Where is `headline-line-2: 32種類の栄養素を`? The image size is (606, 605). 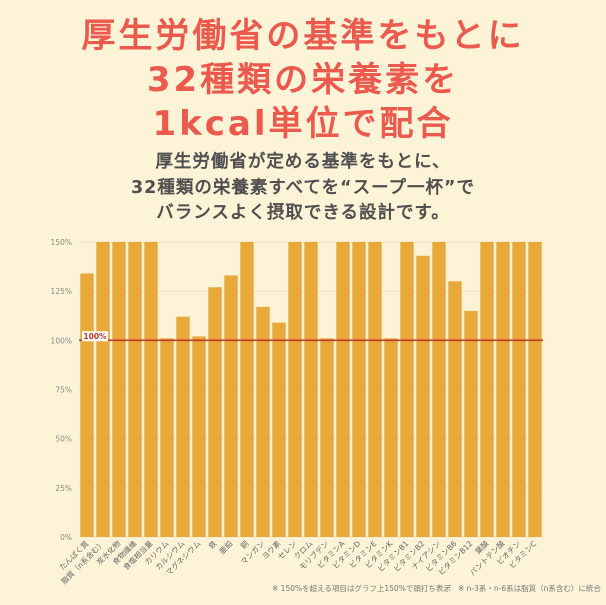
headline-line-2: 32種類の栄養素を is located at coordinates (303, 80).